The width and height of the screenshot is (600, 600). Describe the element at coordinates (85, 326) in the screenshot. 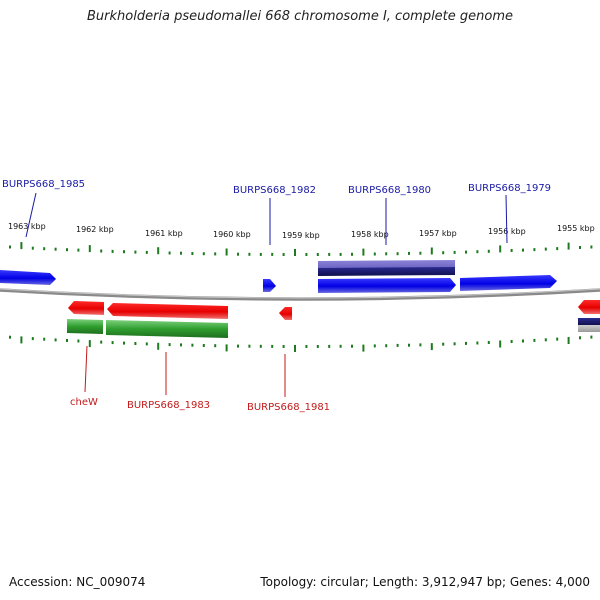

I see `cds-bar-chew` at that location.